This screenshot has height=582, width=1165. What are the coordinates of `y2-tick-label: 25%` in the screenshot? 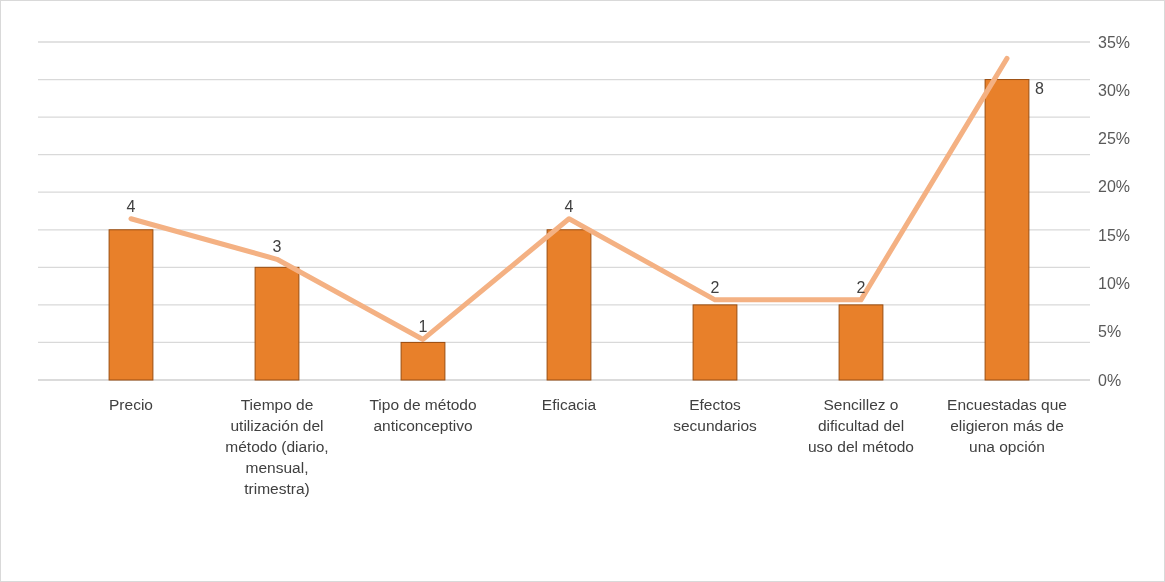 It's located at (1114, 139).